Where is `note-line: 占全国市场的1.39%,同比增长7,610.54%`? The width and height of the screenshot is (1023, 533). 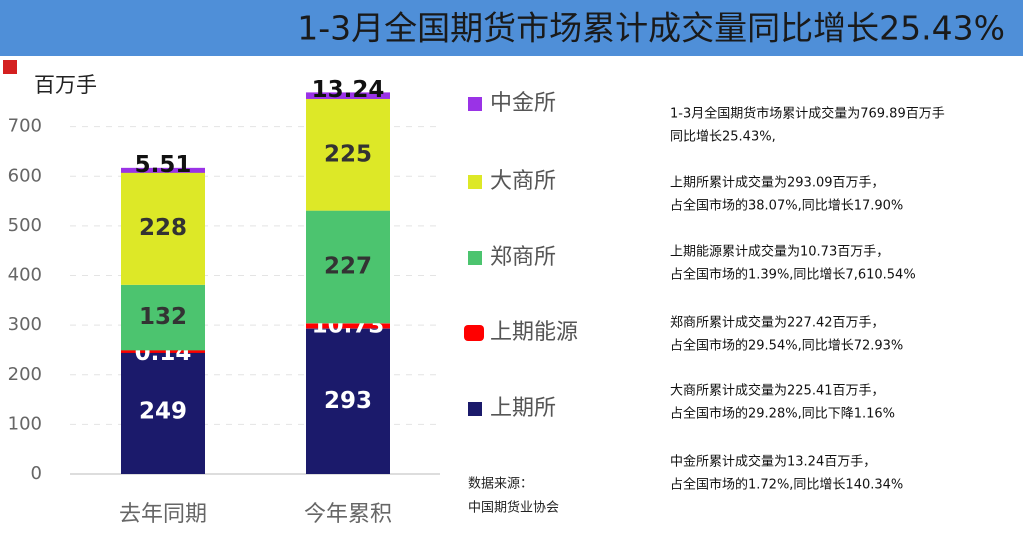
note-line: 占全国市场的1.39%,同比增长7,610.54% is located at coordinates (793, 275).